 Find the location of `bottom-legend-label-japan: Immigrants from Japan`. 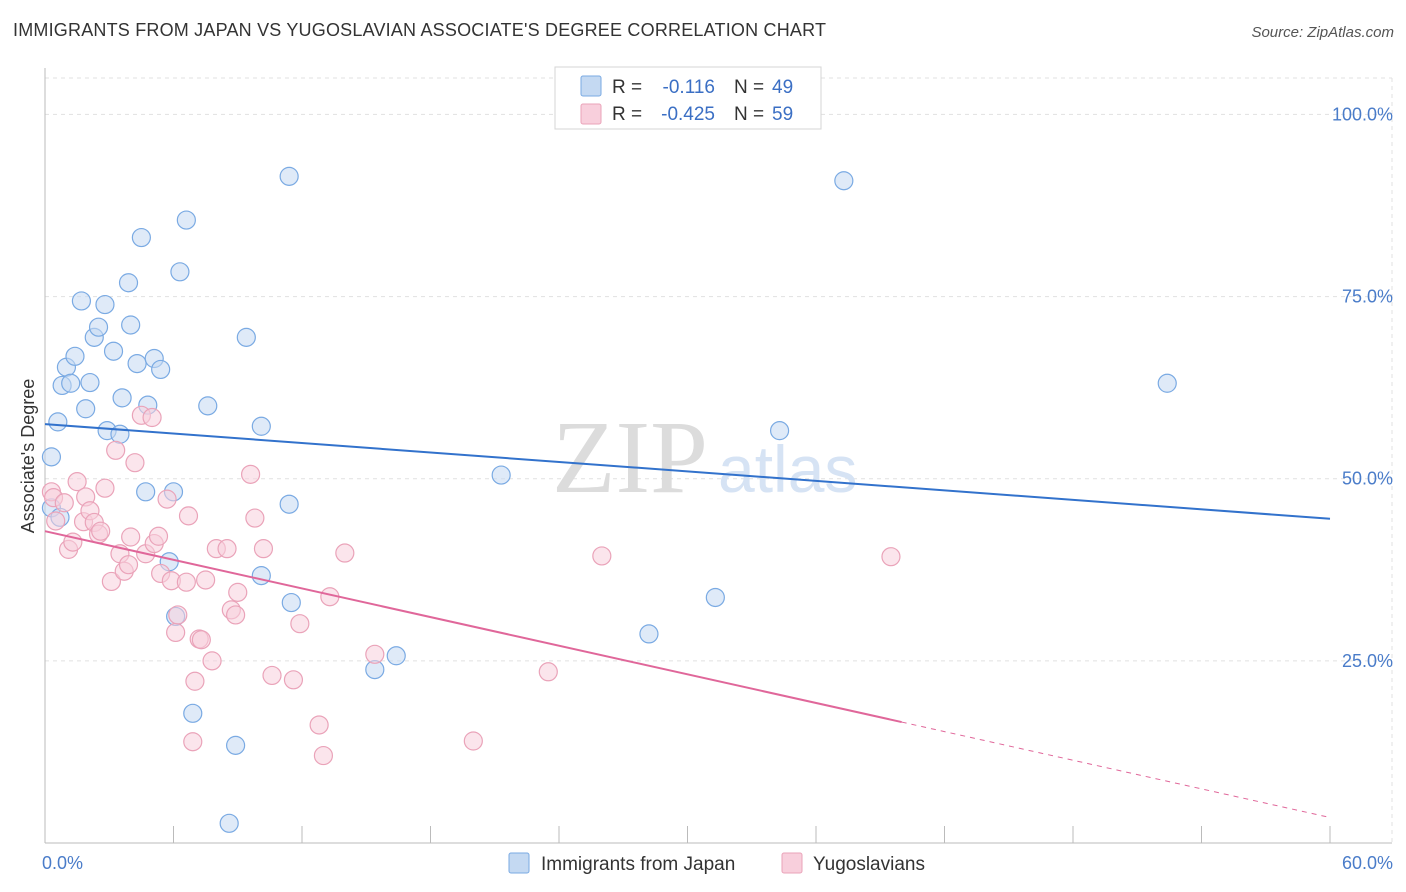

bottom-legend-label-japan: Immigrants from Japan is located at coordinates (638, 864).